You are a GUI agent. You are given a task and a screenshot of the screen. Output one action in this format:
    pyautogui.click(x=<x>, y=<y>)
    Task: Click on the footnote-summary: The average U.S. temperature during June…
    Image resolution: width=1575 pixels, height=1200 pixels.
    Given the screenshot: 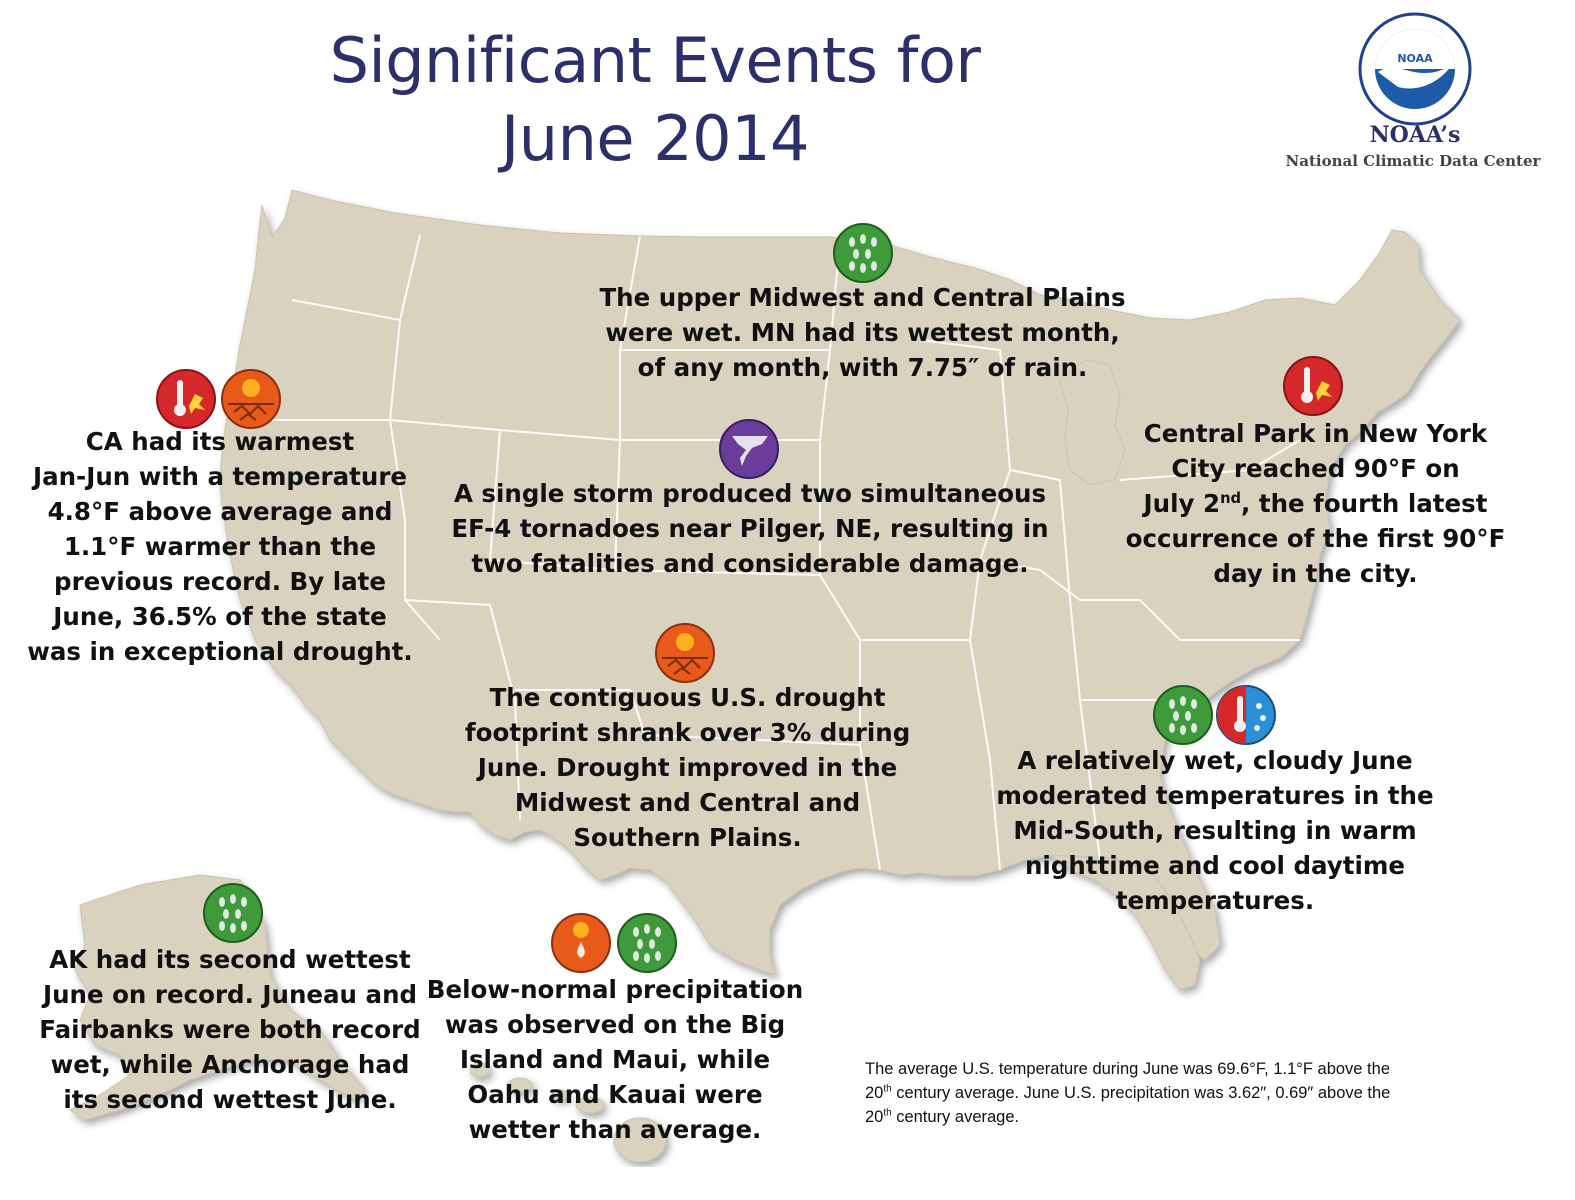 What is the action you would take?
    pyautogui.click(x=1205, y=1093)
    